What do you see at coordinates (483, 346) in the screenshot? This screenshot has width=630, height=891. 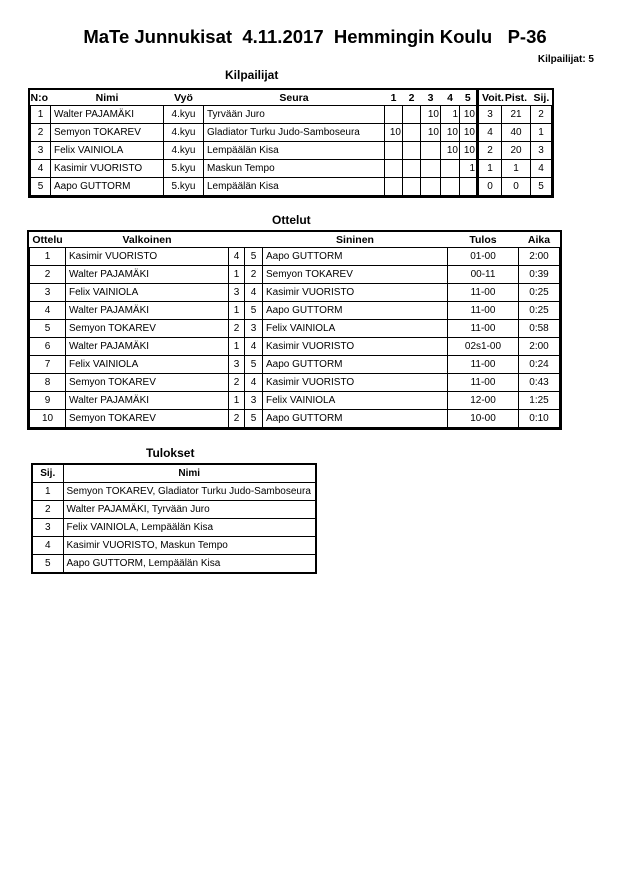 I see `cell-result: 02s1-00` at bounding box center [483, 346].